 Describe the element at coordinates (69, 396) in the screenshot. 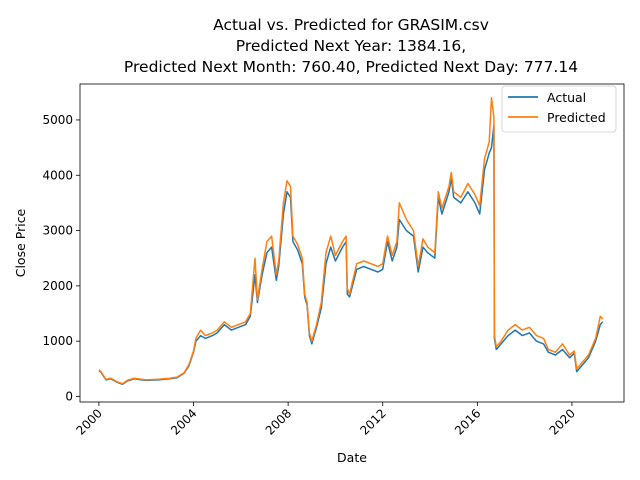

I see `y-tick-label: 0` at that location.